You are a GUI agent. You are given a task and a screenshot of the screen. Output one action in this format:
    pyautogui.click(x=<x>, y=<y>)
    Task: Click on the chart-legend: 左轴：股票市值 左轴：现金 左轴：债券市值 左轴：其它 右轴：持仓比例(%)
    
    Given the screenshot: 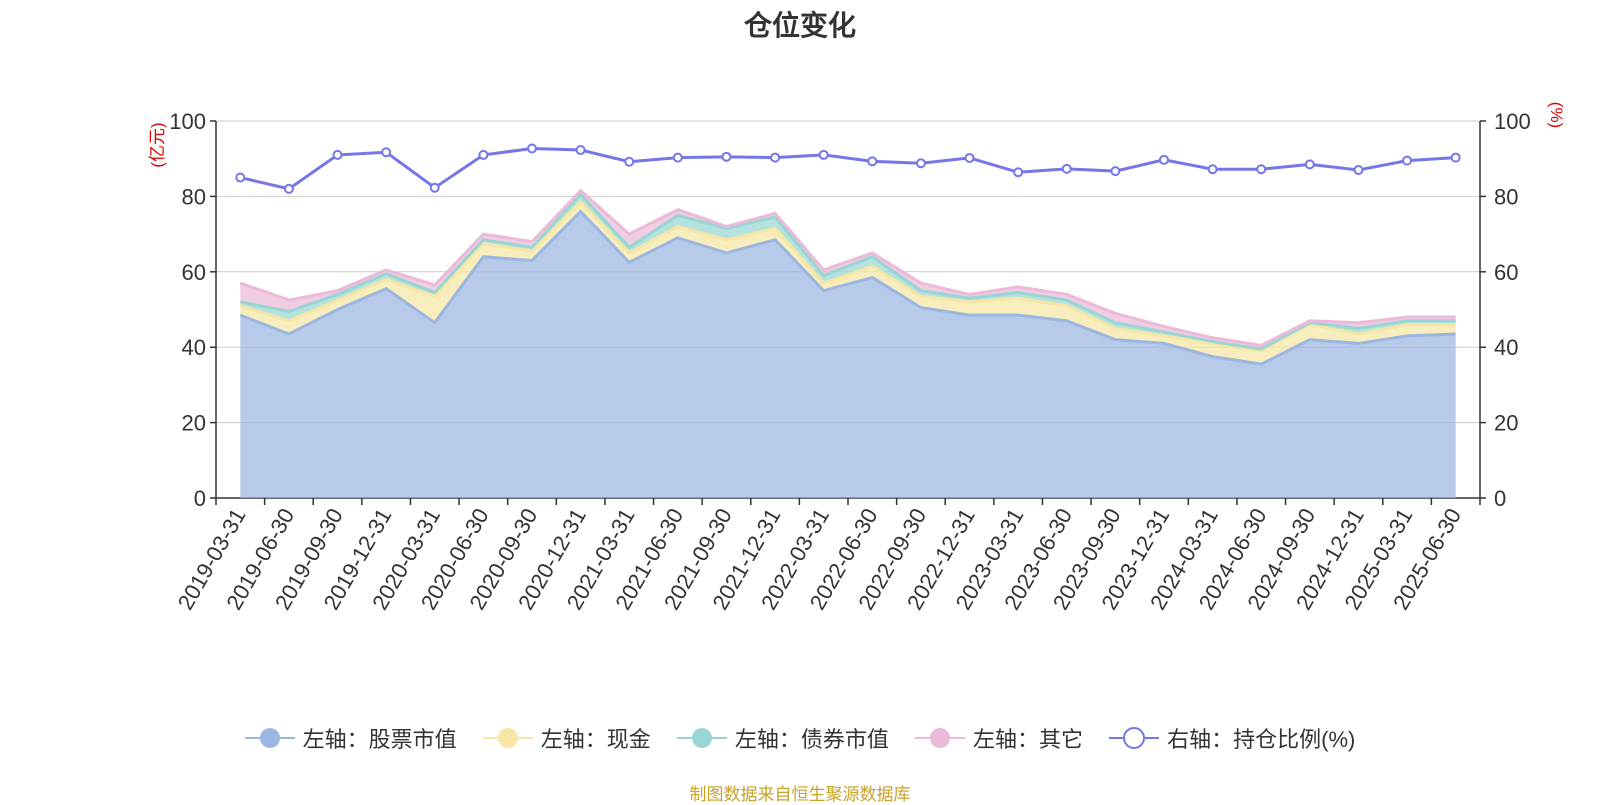 What is the action you would take?
    pyautogui.click(x=800, y=739)
    